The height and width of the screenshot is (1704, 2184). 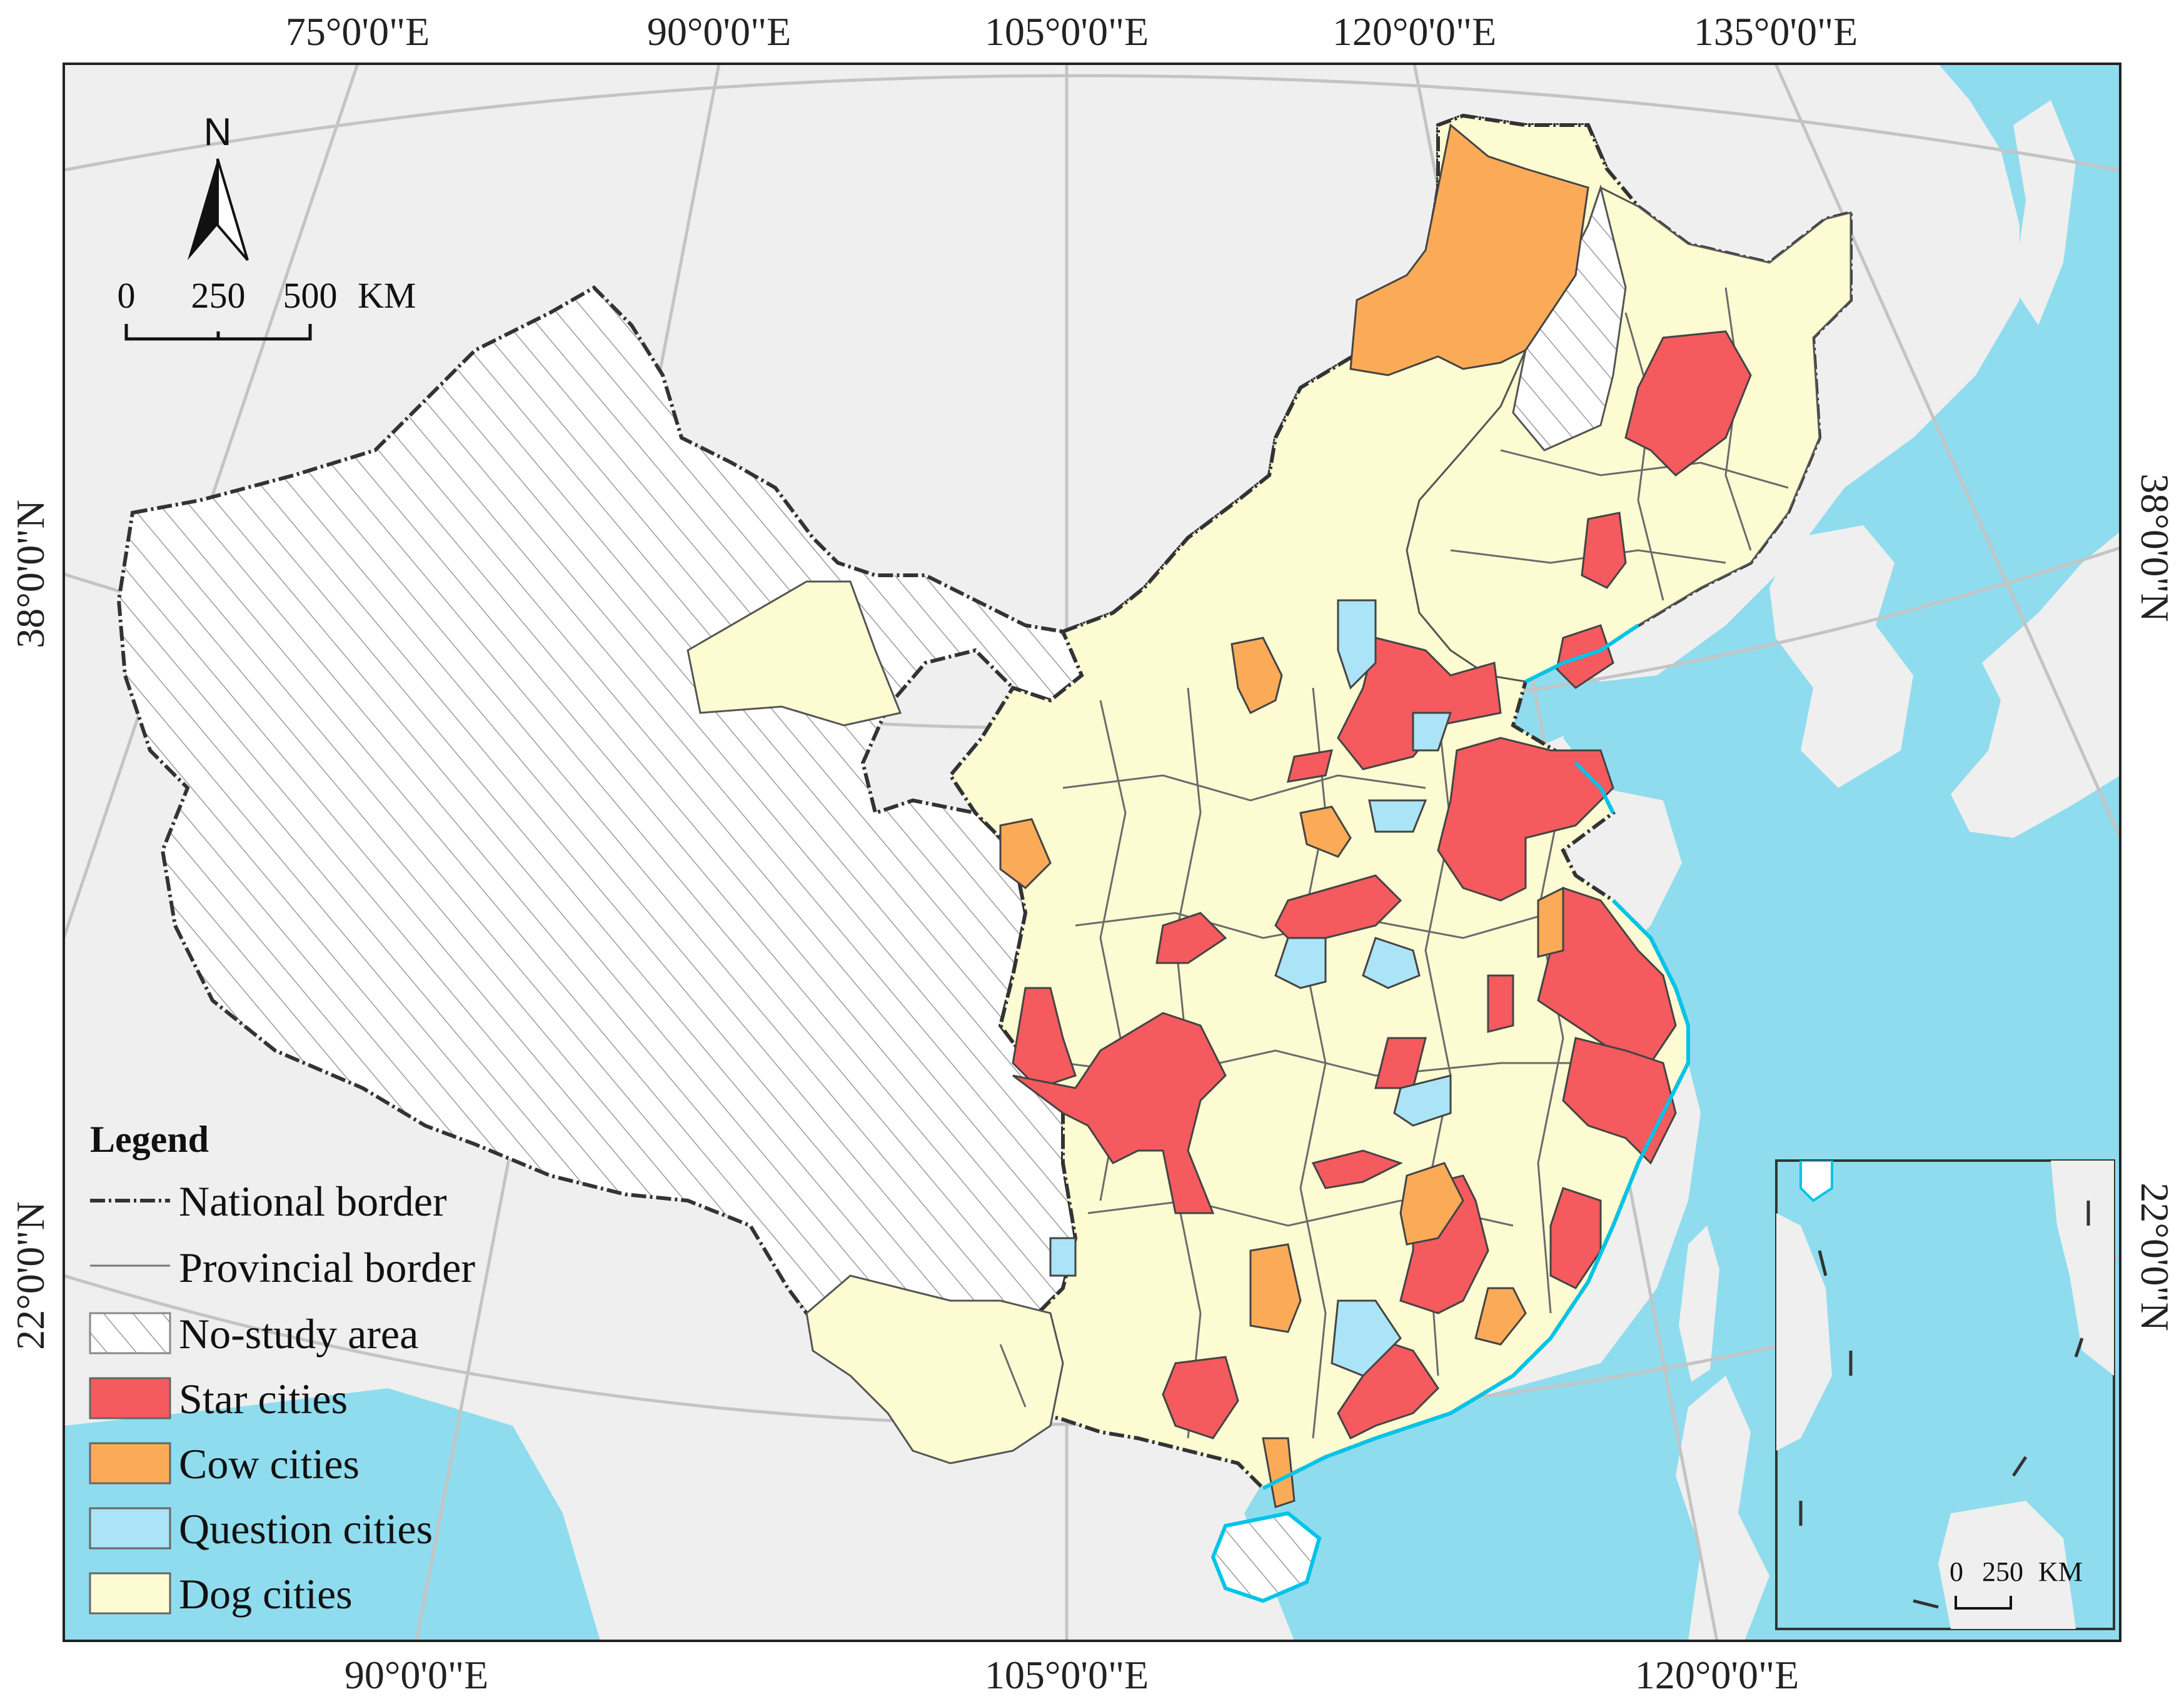 What do you see at coordinates (387, 295) in the screenshot?
I see `scale-unit: KM` at bounding box center [387, 295].